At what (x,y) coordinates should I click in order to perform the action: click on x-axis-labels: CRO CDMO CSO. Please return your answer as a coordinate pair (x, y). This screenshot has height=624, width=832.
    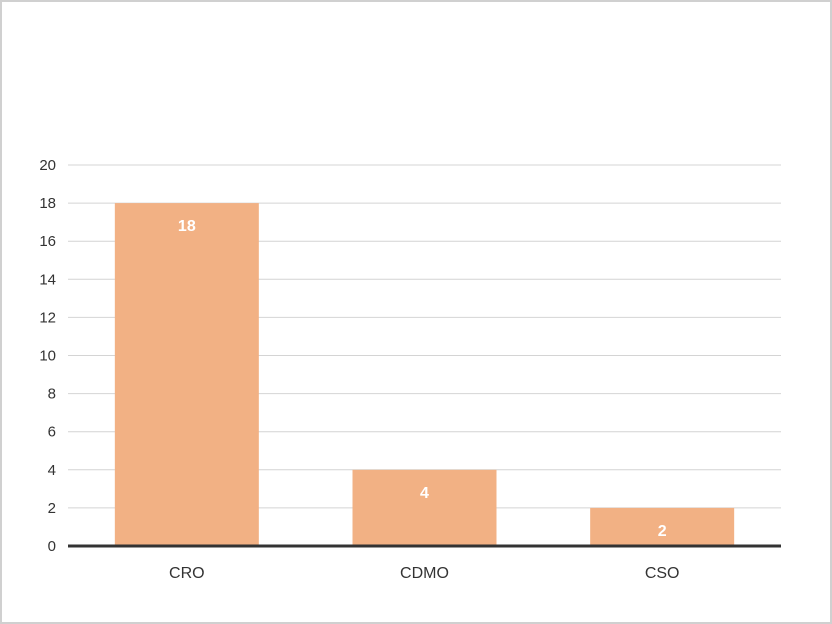
    Looking at the image, I should click on (424, 573).